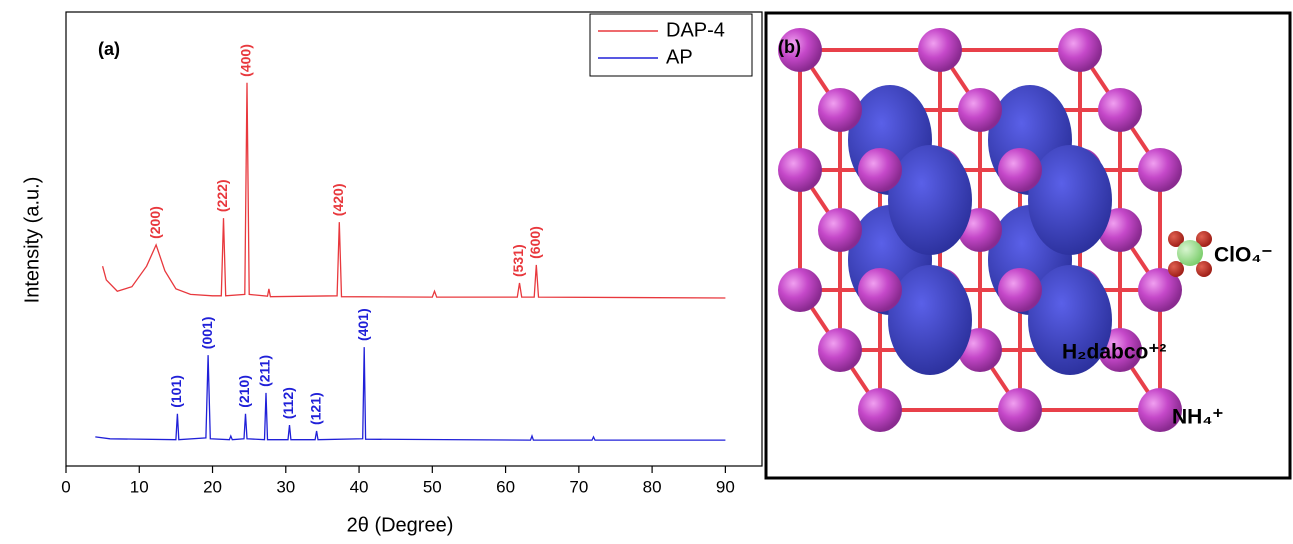  What do you see at coordinates (155, 222) in the screenshot?
I see `peak-label: (200)` at bounding box center [155, 222].